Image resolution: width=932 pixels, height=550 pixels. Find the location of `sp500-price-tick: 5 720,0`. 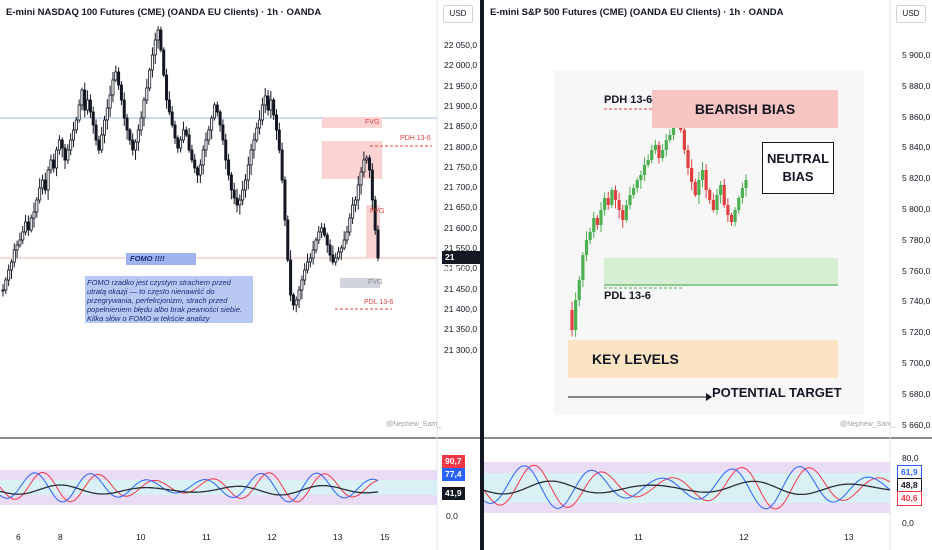

sp500-price-tick: 5 720,0 is located at coordinates (916, 332).